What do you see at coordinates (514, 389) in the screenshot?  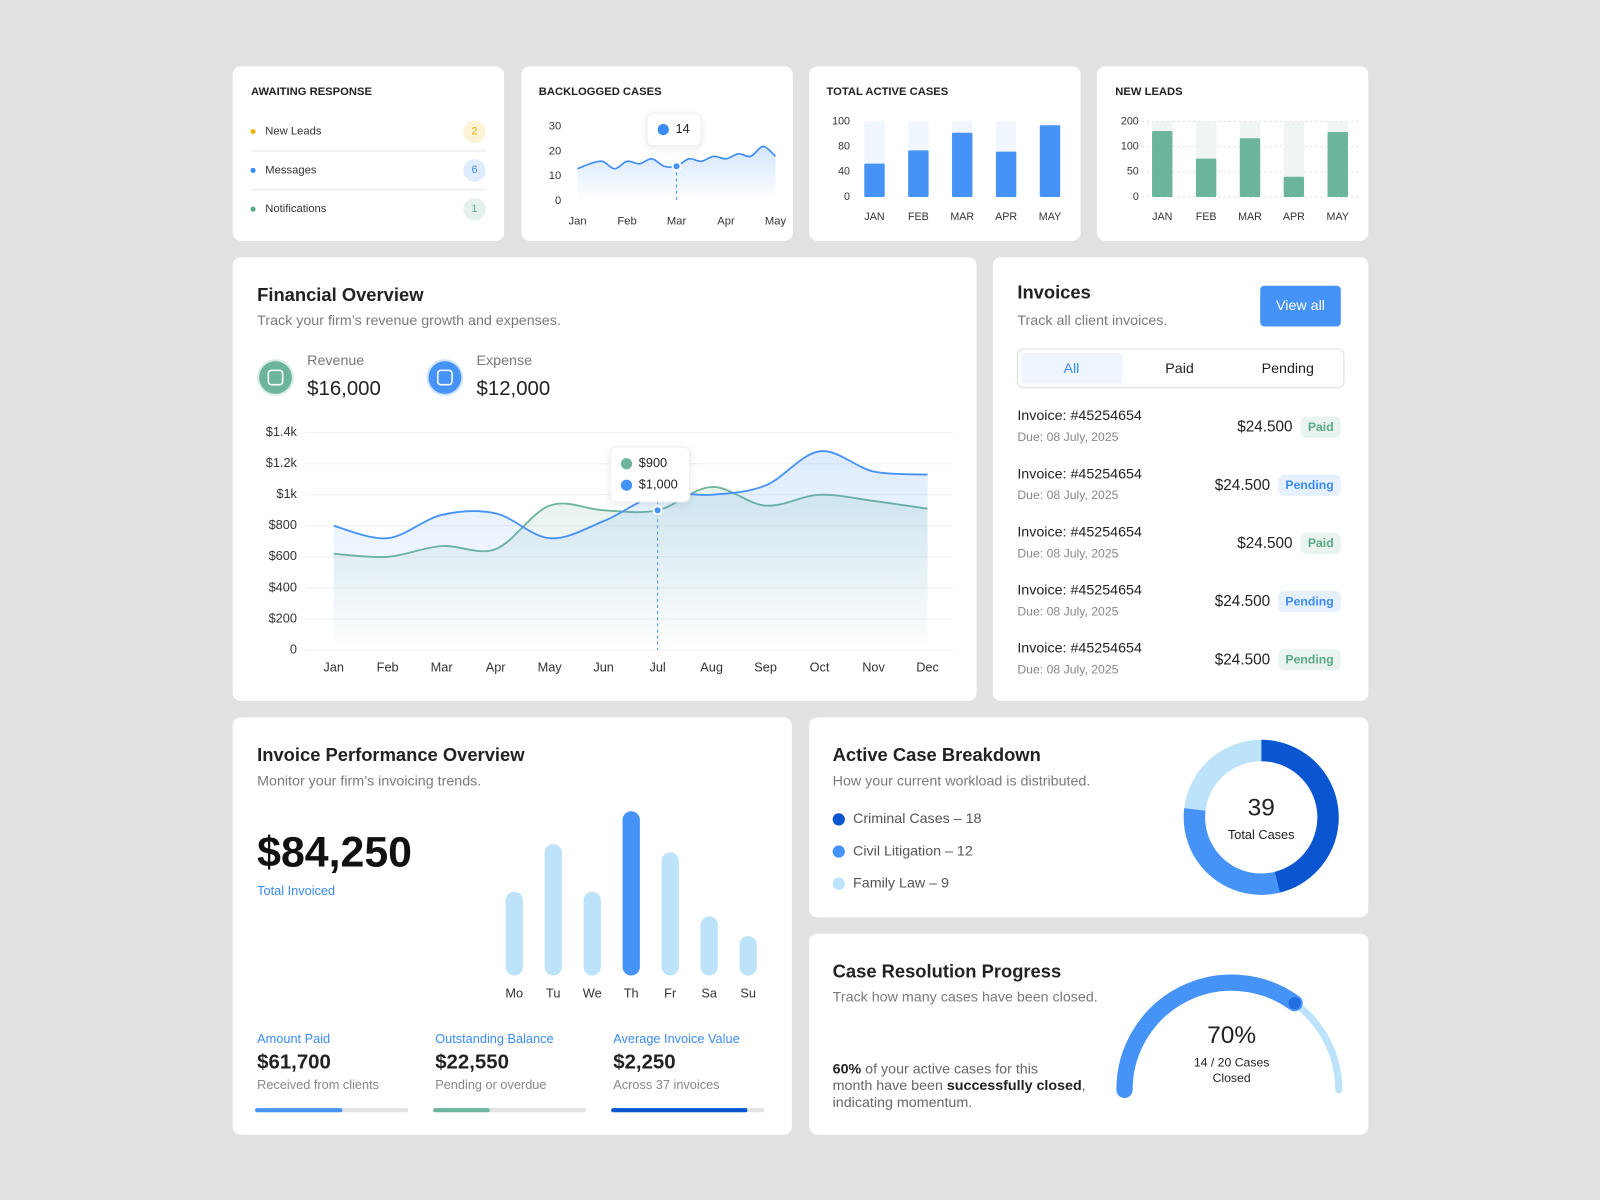 I see `summary-value: $12,000` at bounding box center [514, 389].